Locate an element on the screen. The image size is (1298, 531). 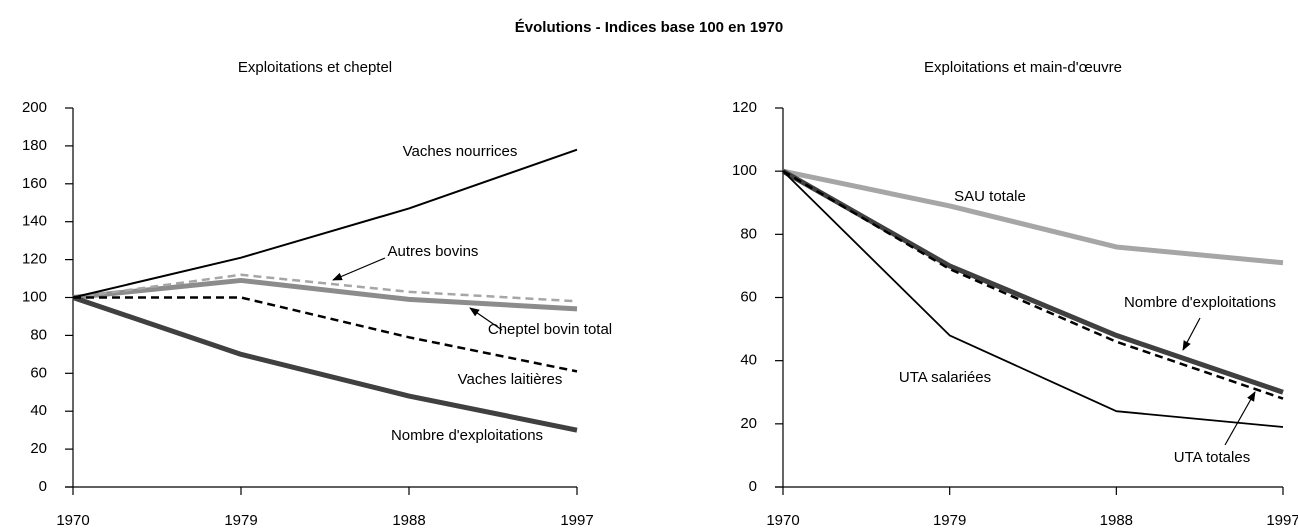
subplot-title: Exploitations et main-d'œuvre is located at coordinates (1023, 67).